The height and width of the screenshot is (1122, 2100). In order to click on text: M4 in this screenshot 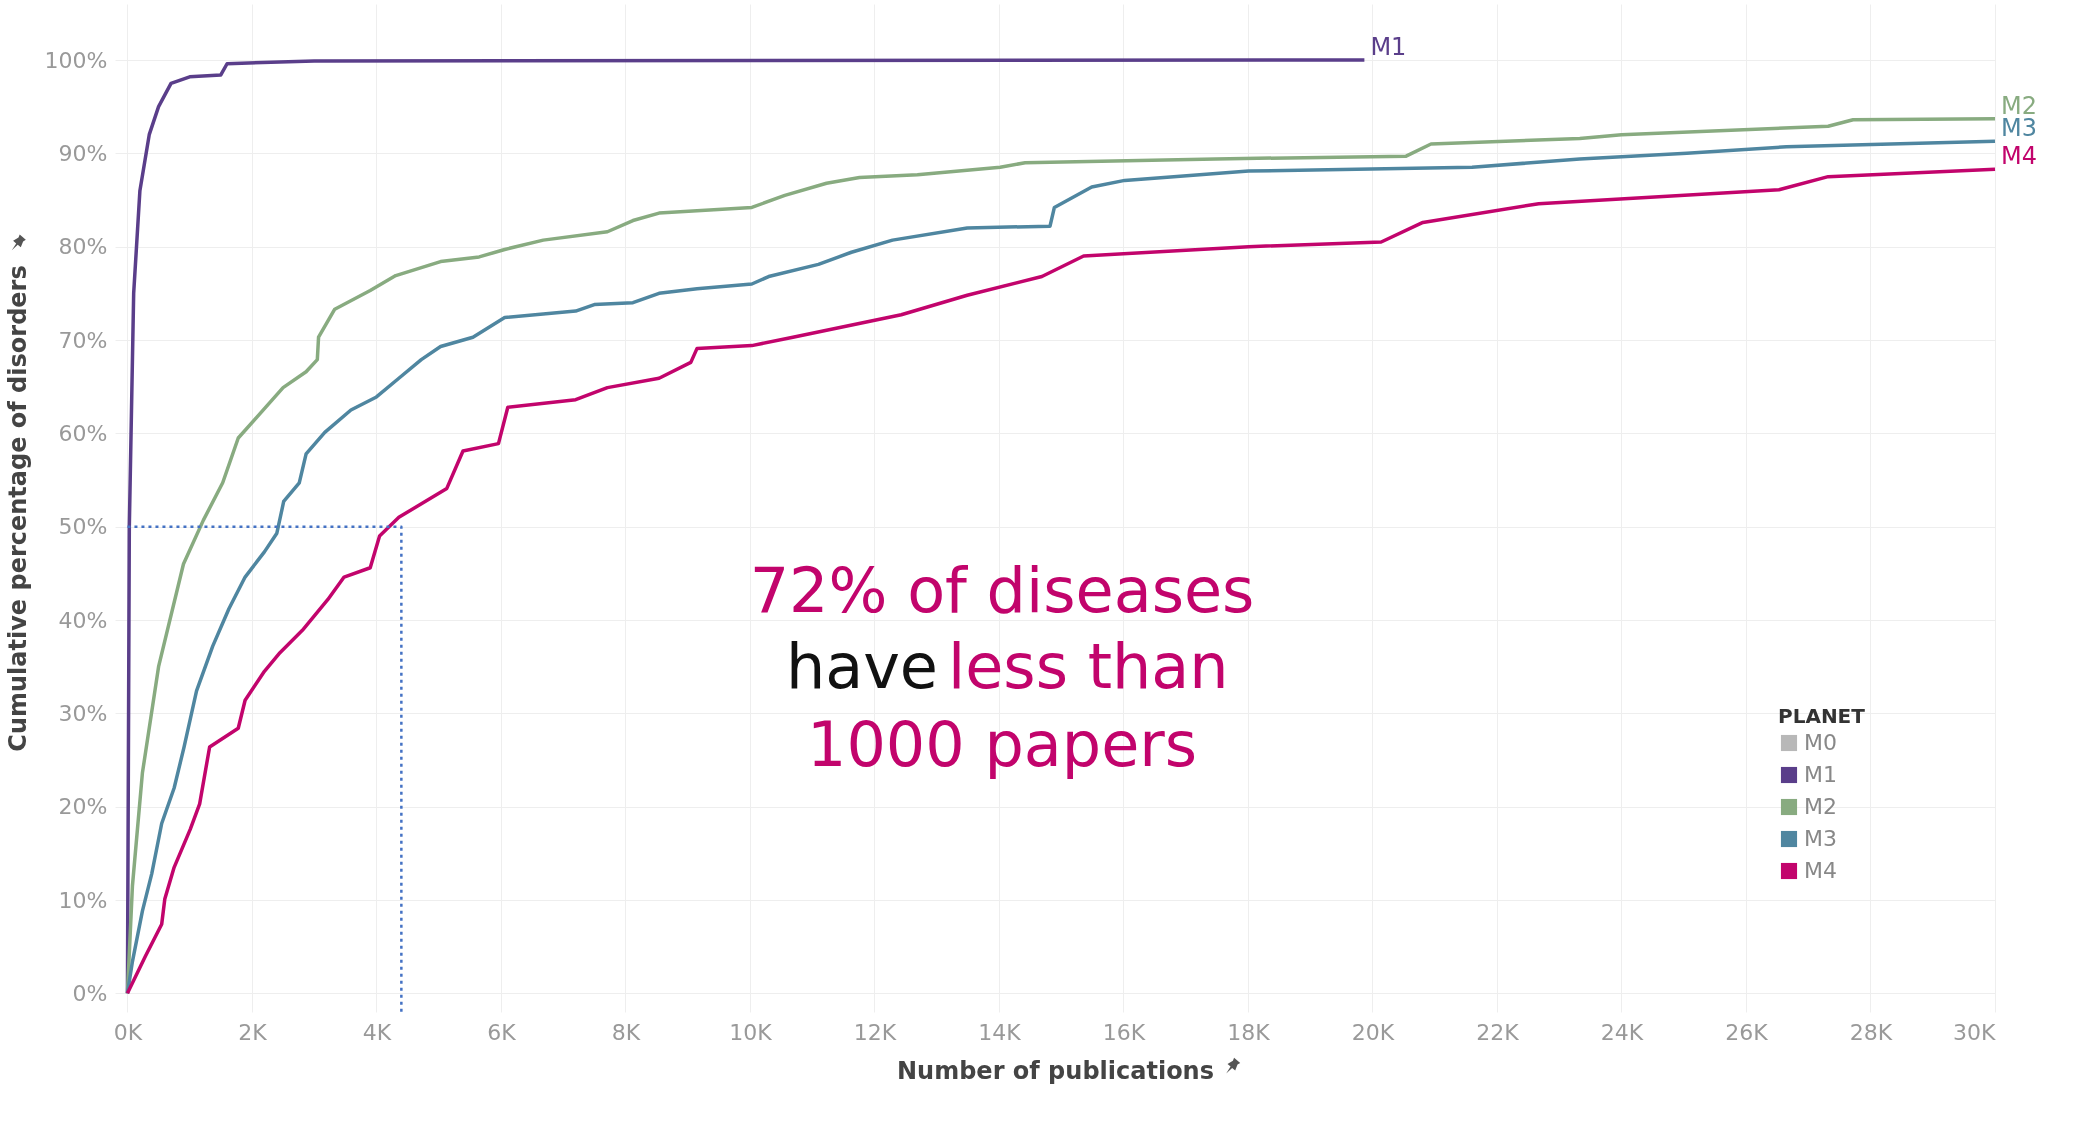, I will do `click(2019, 156)`.